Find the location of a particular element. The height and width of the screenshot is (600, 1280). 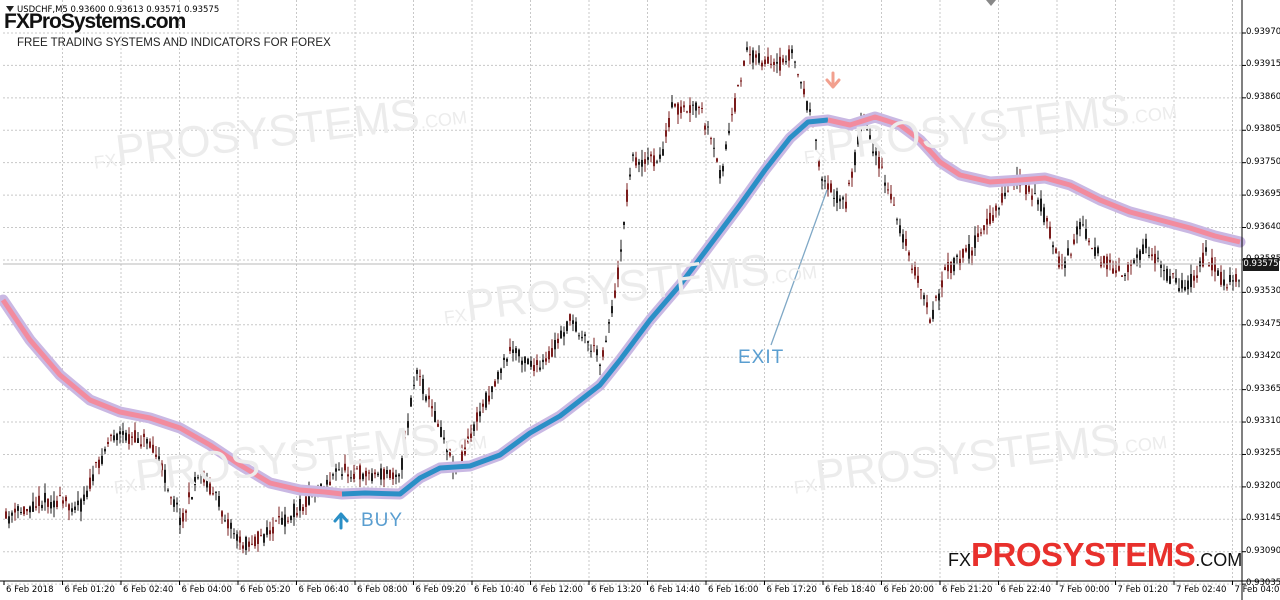

buy-signal-label: BUY is located at coordinates (382, 520).